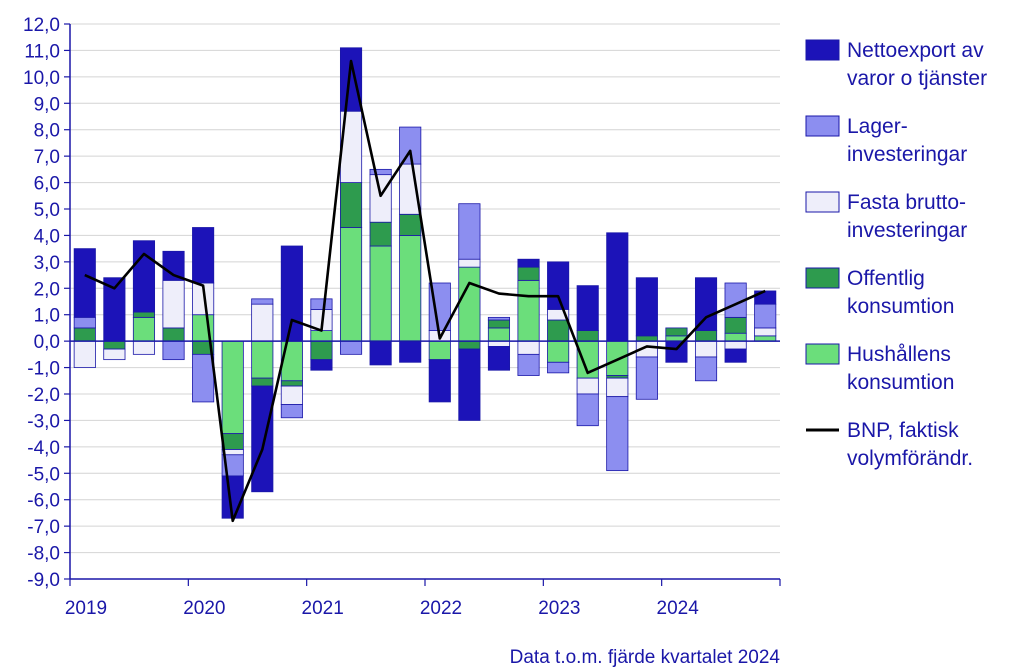  I want to click on y-tick-label: 11,0, so click(42, 51).